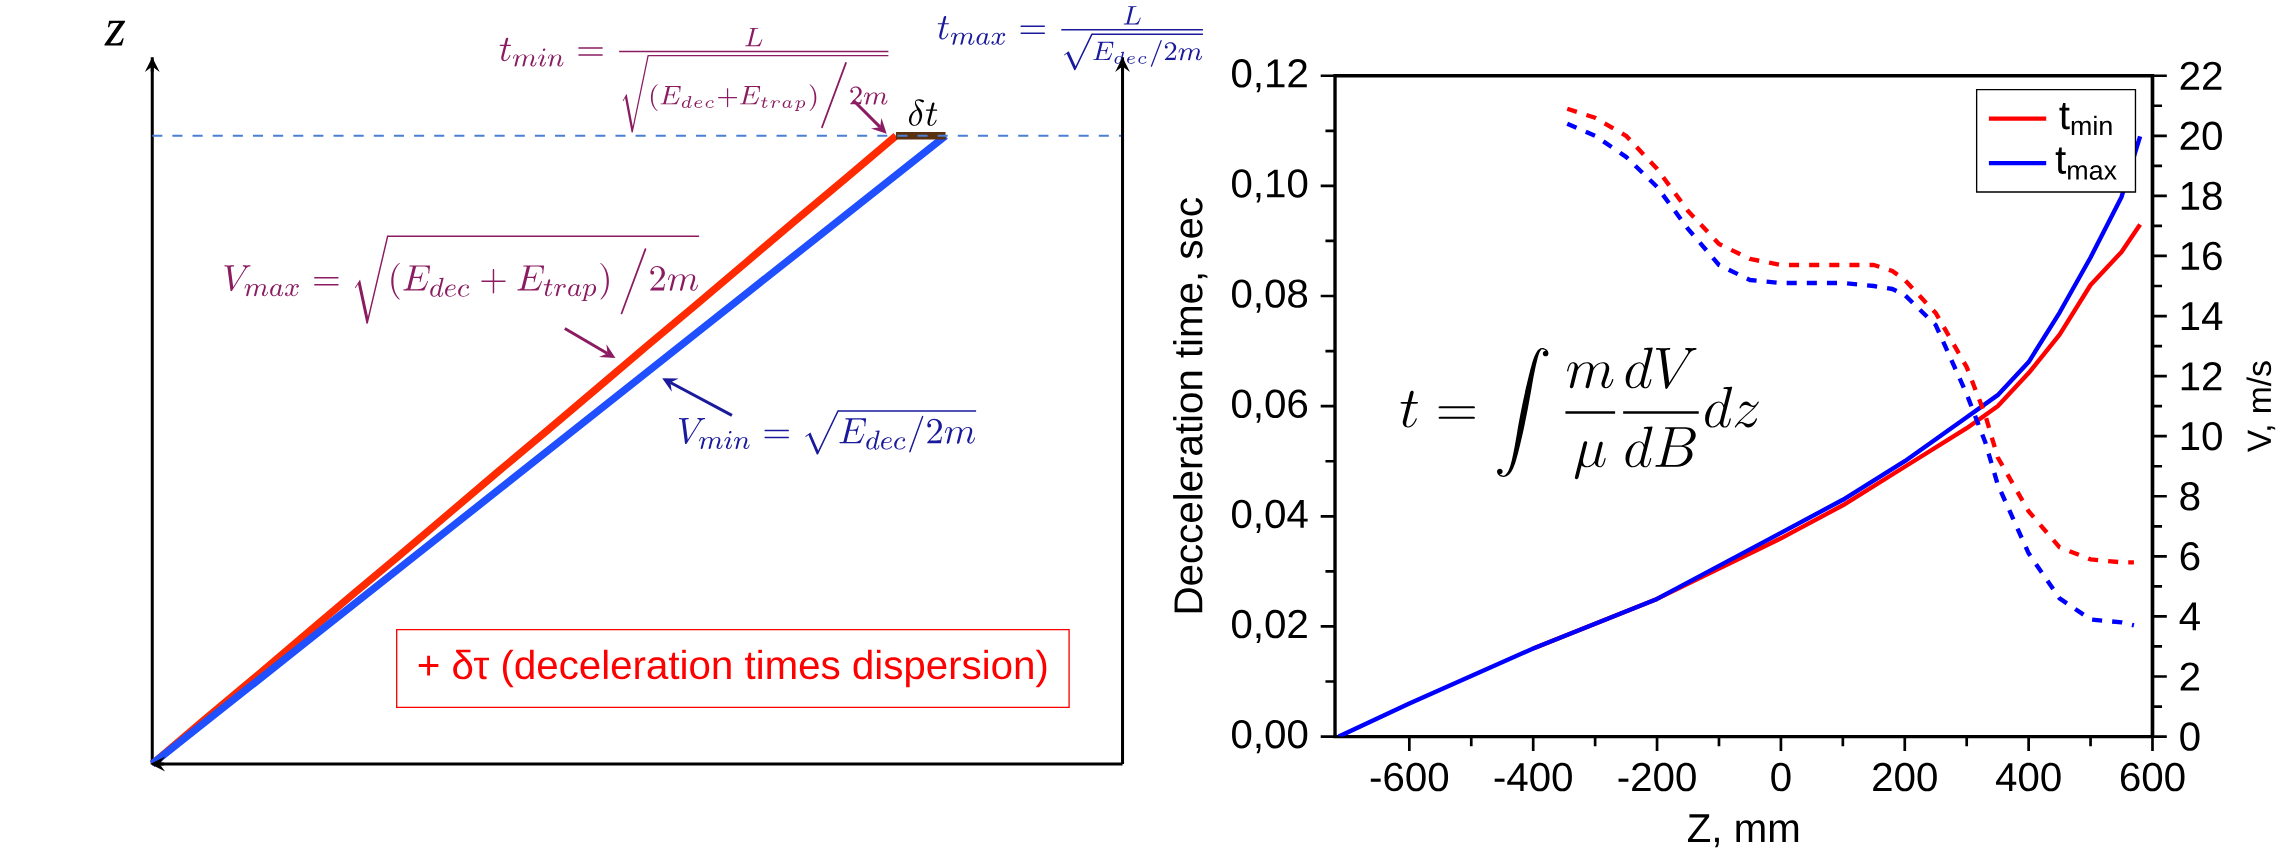  I want to click on x-axis-title: Z, mm, so click(1743, 831).